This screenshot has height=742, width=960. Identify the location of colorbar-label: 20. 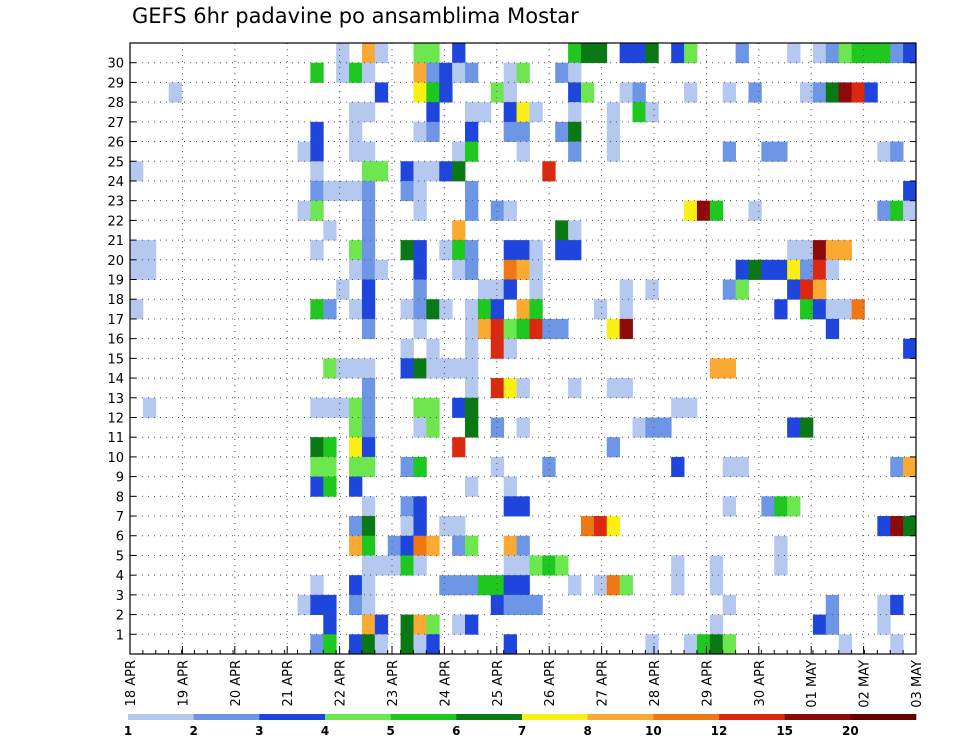
(850, 731).